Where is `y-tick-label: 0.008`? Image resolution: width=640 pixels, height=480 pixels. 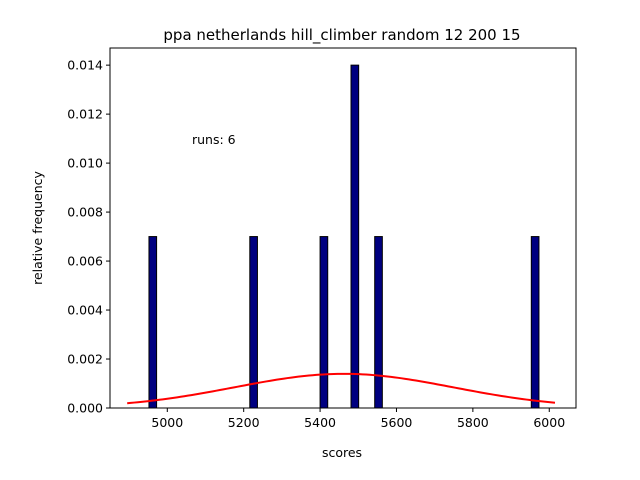
y-tick-label: 0.008 is located at coordinates (85, 212).